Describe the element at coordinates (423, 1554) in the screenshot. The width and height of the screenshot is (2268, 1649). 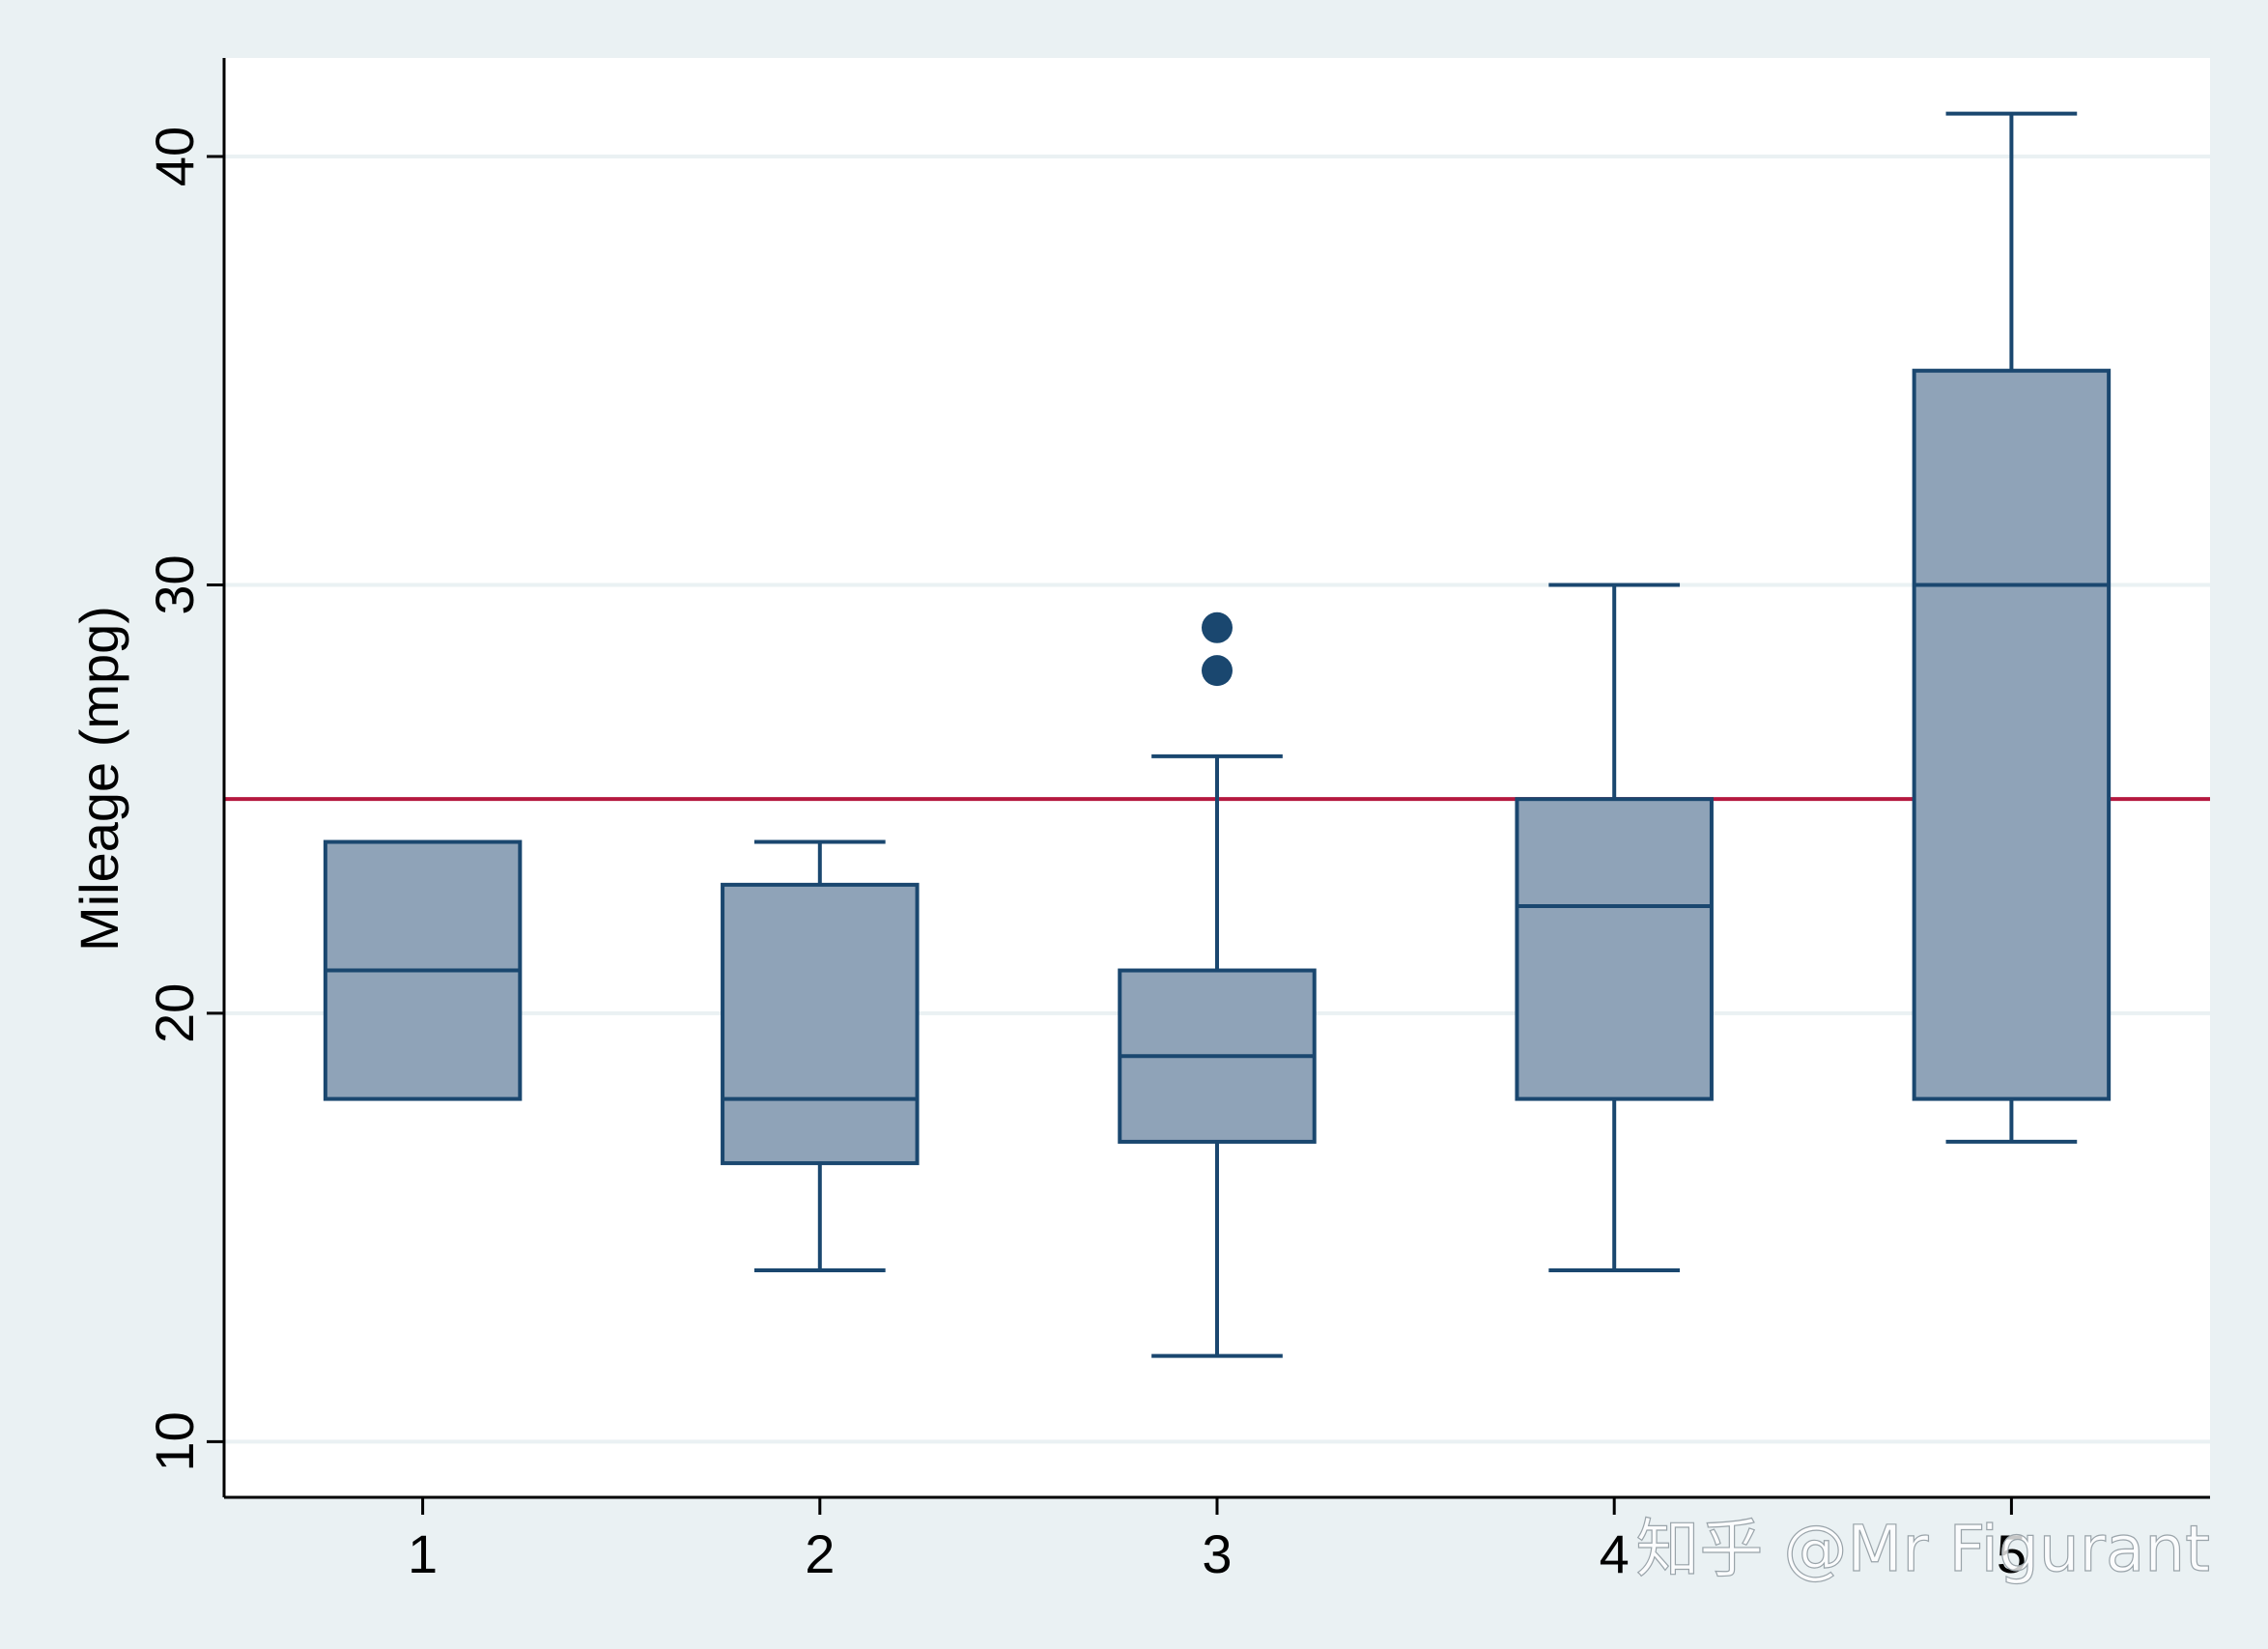
I see `x-tick-label-1: 1` at that location.